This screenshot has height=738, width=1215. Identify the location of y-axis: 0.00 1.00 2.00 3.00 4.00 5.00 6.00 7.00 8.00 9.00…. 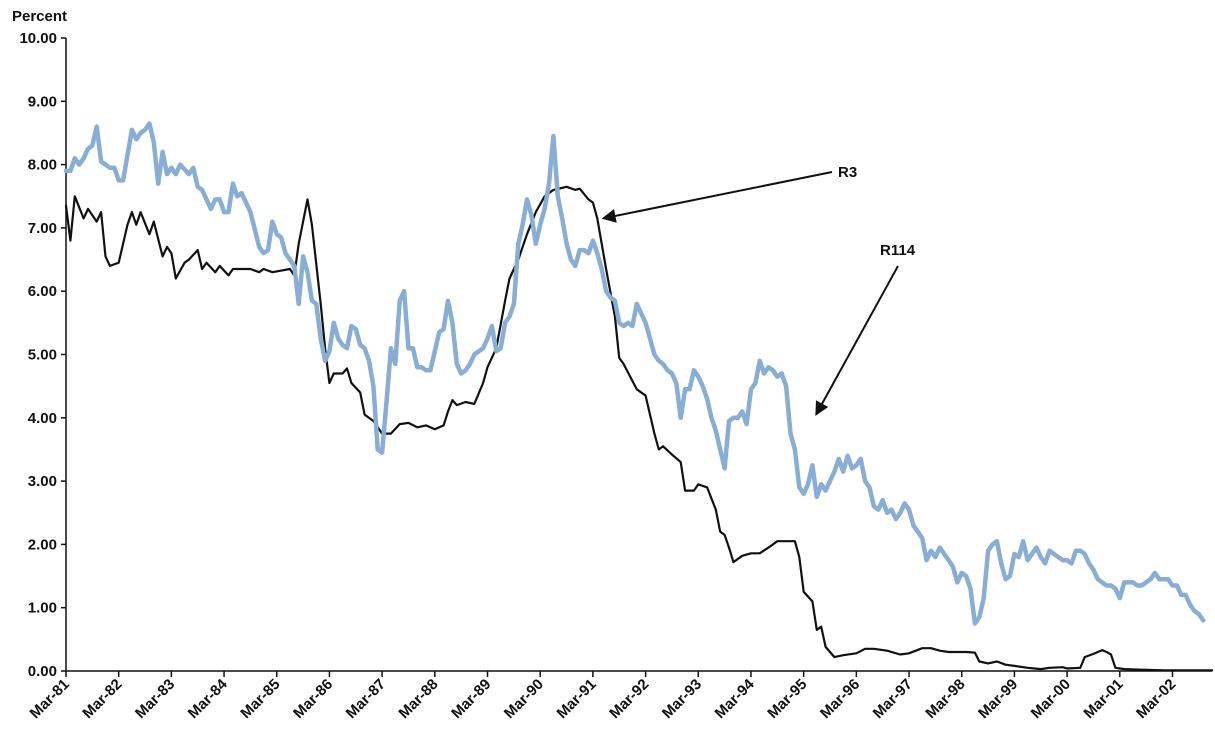
(43, 355).